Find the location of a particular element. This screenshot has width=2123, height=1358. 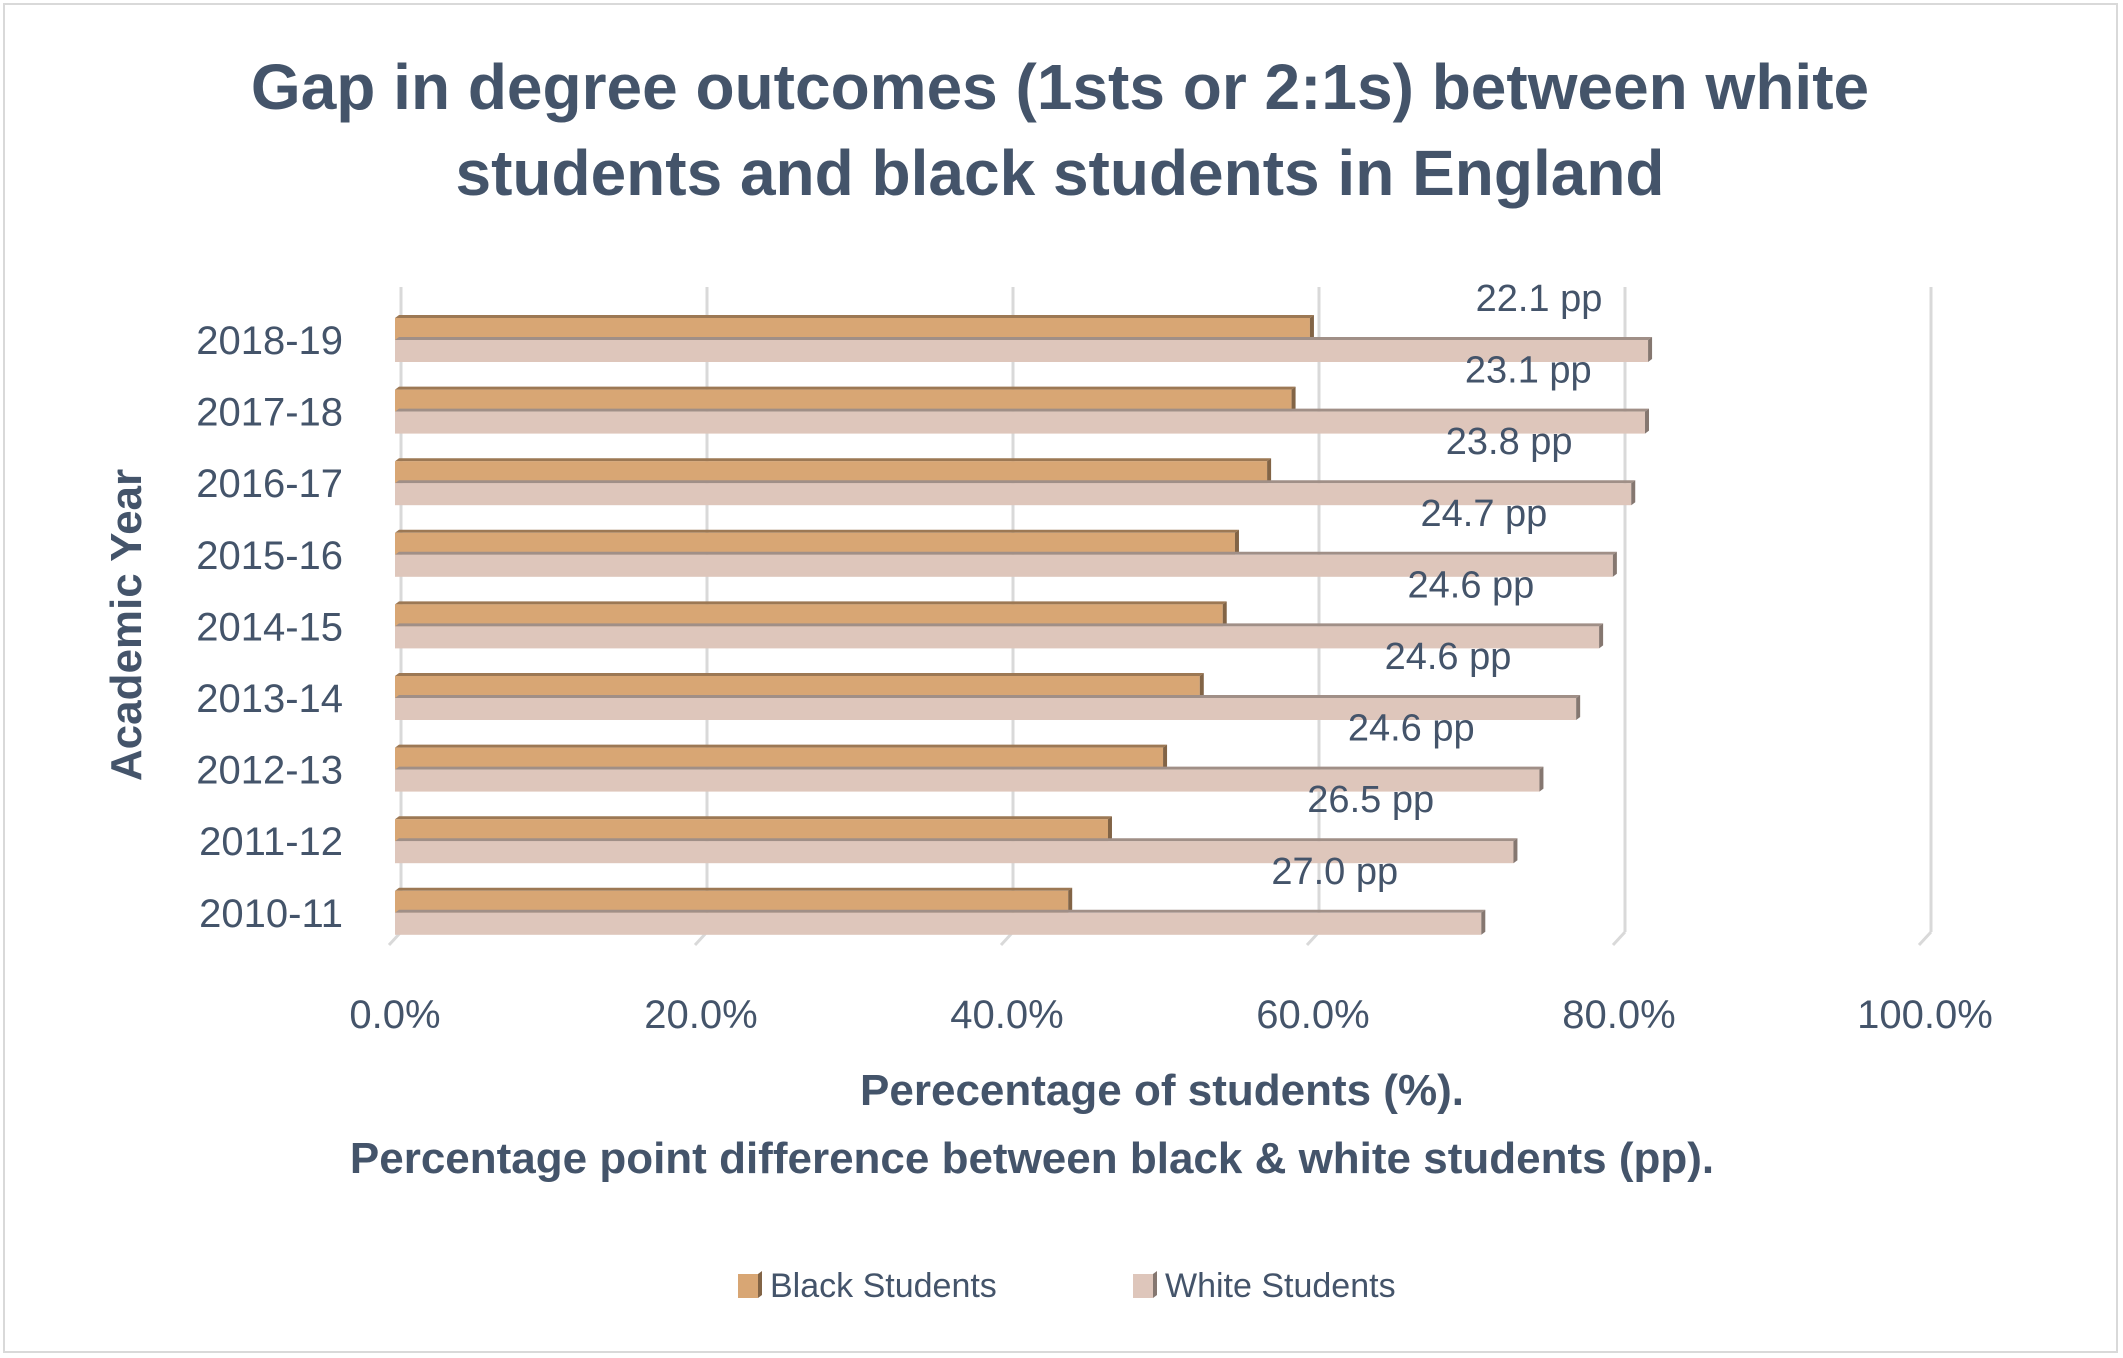

y-axis-title: Academic Year is located at coordinates (126, 625).